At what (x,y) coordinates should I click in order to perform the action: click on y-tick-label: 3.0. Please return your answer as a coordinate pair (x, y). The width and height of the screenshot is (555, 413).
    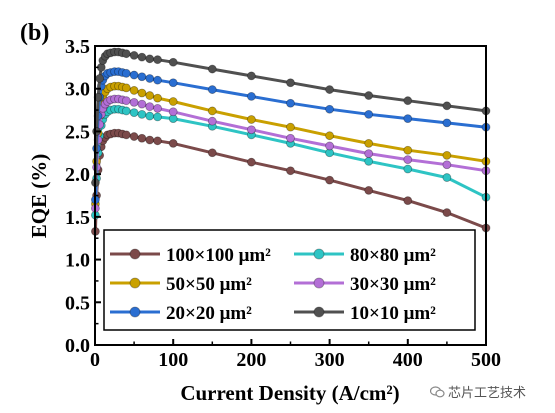
    Looking at the image, I should click on (77, 90).